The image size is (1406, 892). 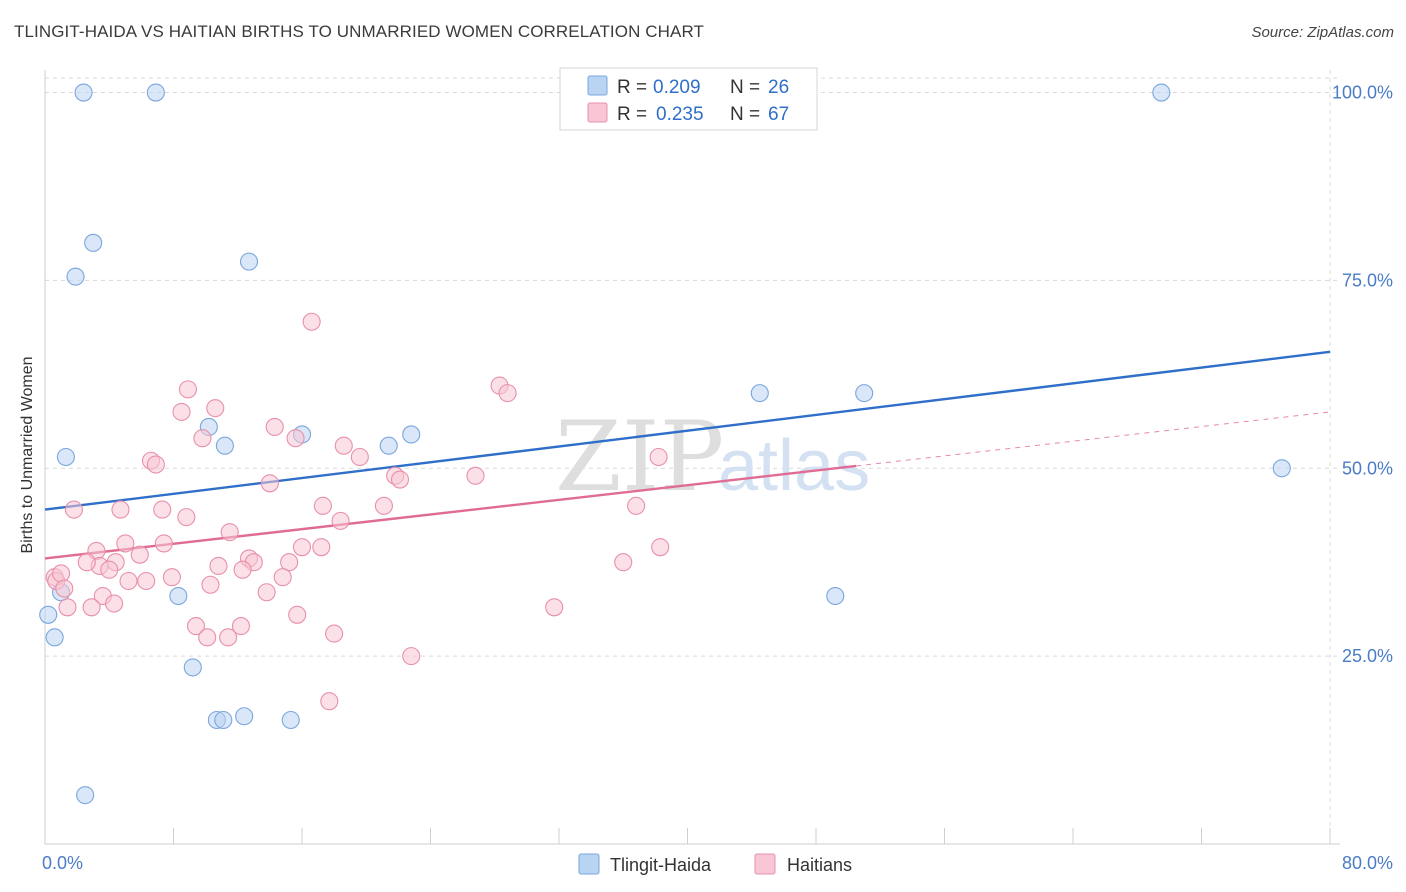 I want to click on stats-swatch-tlingit-haida, so click(x=597, y=85).